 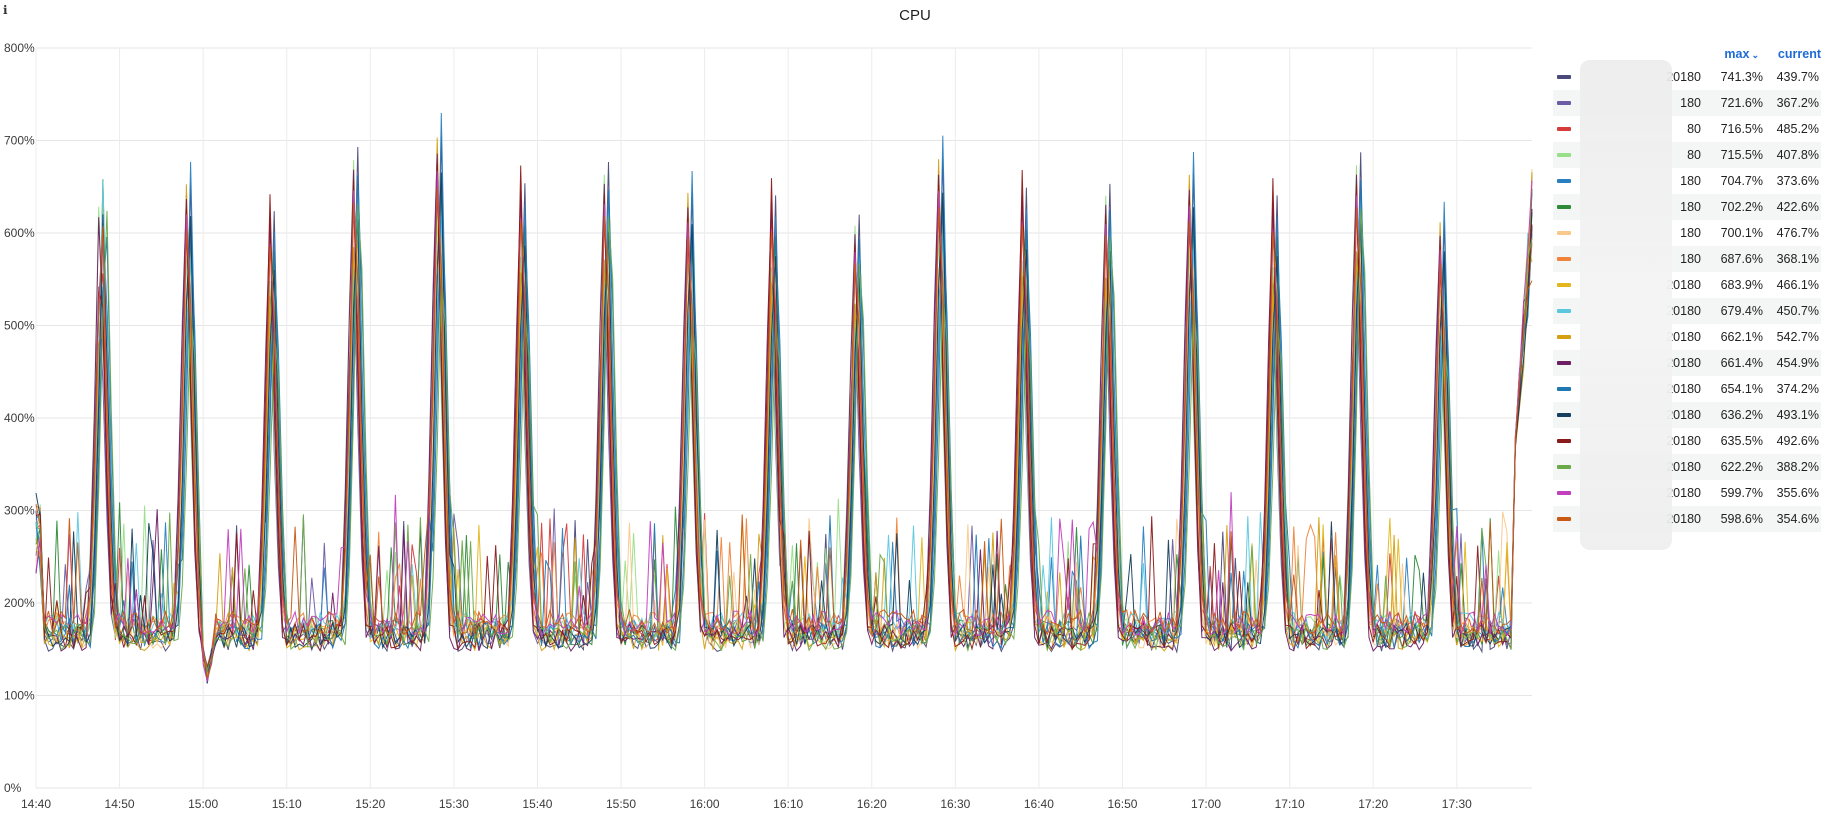 I want to click on legend-item: 20180 683.9% 466.1%, so click(x=1687, y=285).